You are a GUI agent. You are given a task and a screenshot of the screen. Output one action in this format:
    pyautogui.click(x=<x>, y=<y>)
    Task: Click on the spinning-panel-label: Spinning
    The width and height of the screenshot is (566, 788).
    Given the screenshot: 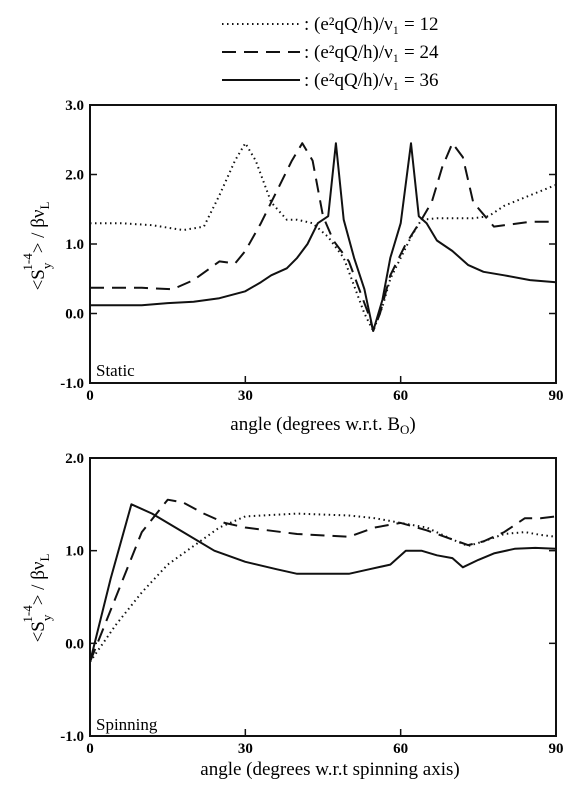 What is the action you would take?
    pyautogui.click(x=127, y=724)
    